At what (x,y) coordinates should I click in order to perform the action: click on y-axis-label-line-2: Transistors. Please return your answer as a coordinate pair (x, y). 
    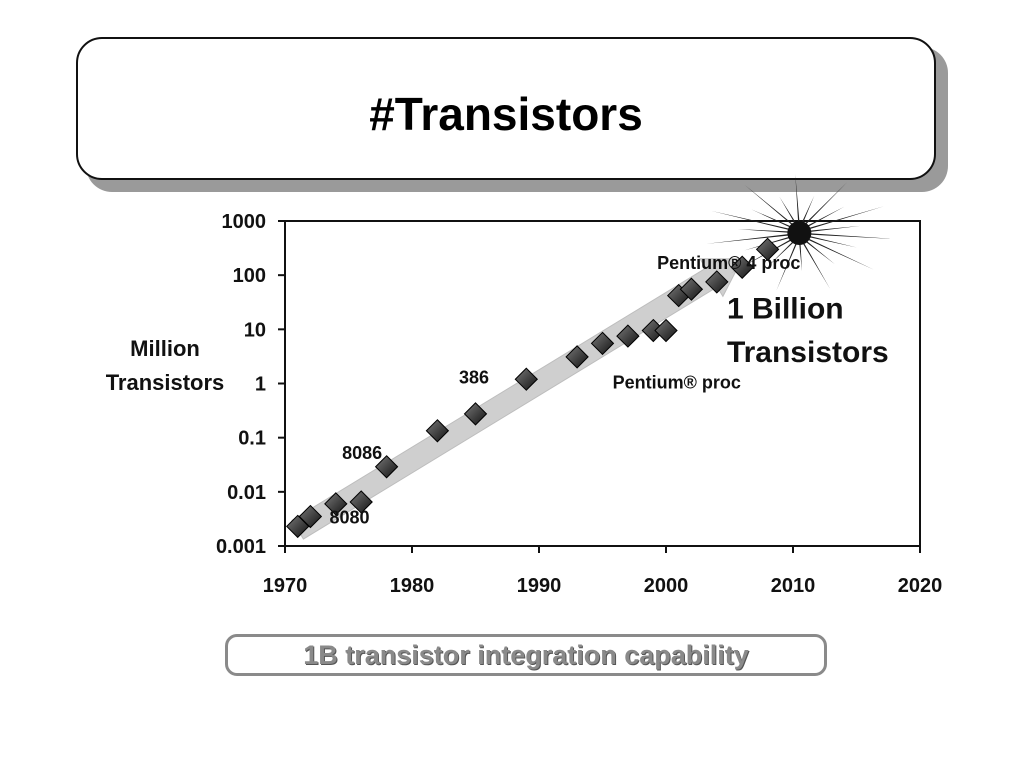
    Looking at the image, I should click on (165, 382).